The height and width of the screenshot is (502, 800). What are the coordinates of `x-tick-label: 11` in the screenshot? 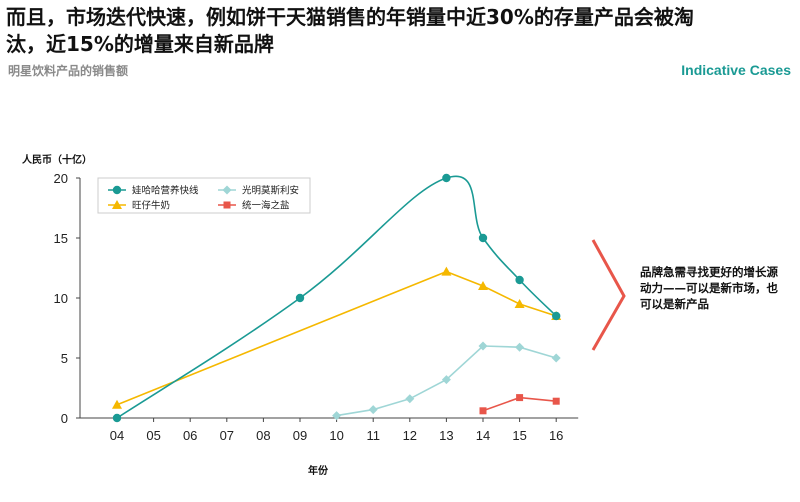 It's located at (373, 435).